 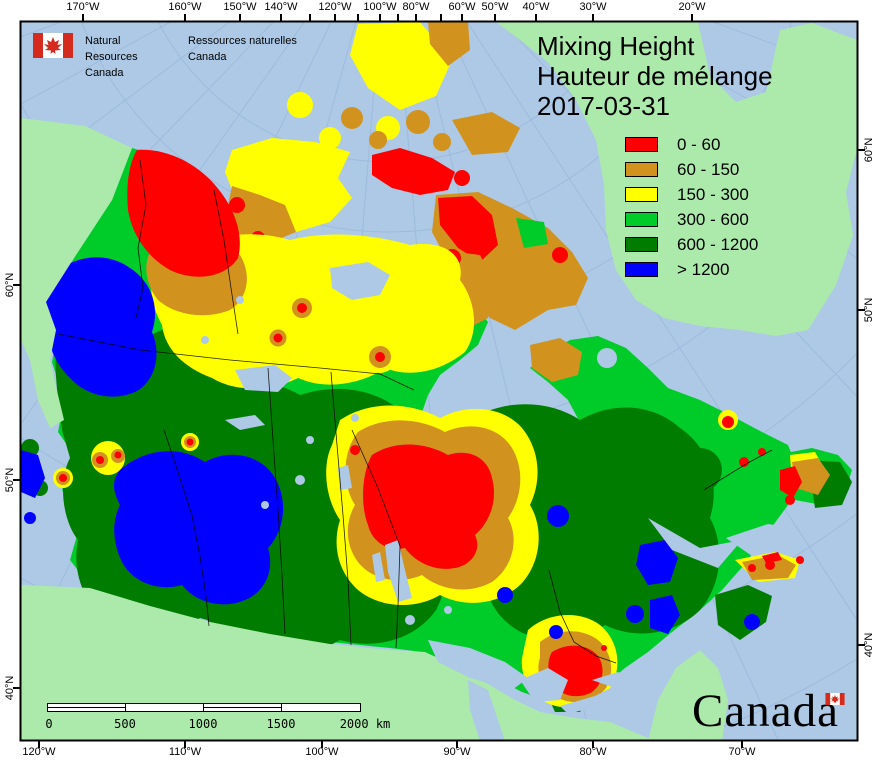 What do you see at coordinates (691, 269) in the screenshot?
I see `legend-item: > 1200` at bounding box center [691, 269].